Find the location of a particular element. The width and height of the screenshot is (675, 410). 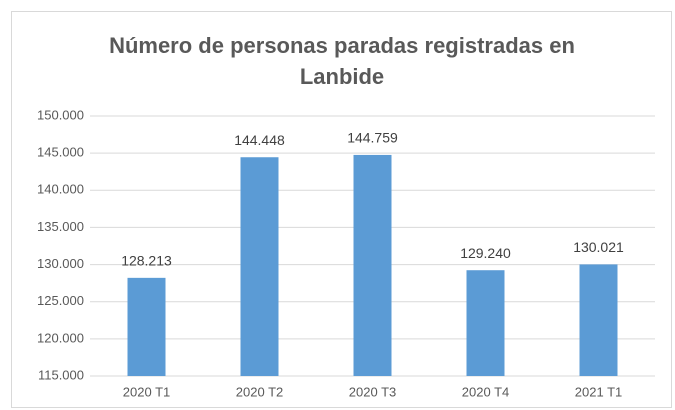

value-label: 128.213 is located at coordinates (146, 261).